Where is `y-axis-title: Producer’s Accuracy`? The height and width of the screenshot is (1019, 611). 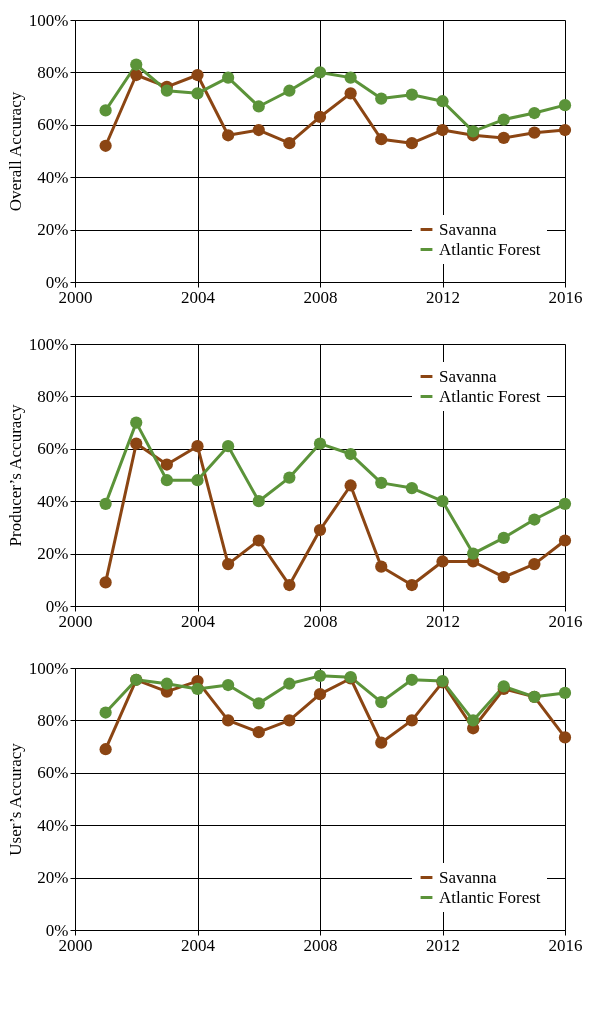
y-axis-title: Producer’s Accuracy is located at coordinates (15, 475).